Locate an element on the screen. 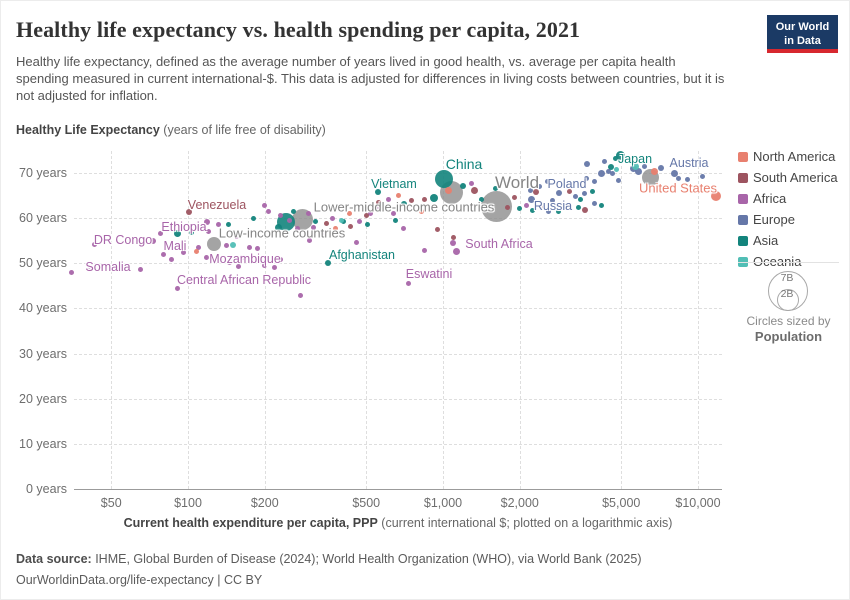  legend-item-sa: South America is located at coordinates (790, 177).